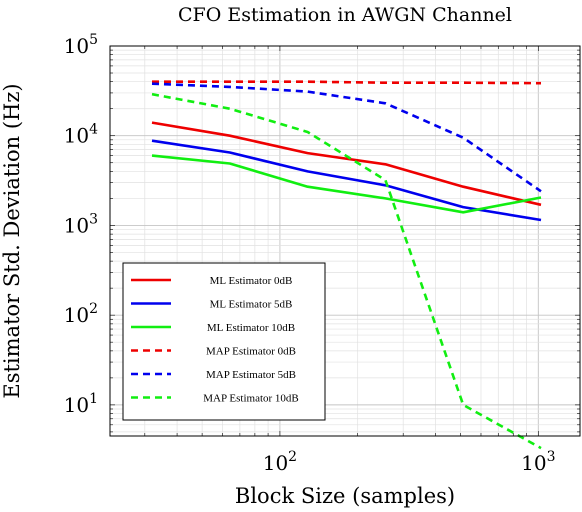 Image resolution: width=582 pixels, height=512 pixels. What do you see at coordinates (538, 462) in the screenshot?
I see `x-tick-label: 10³` at bounding box center [538, 462].